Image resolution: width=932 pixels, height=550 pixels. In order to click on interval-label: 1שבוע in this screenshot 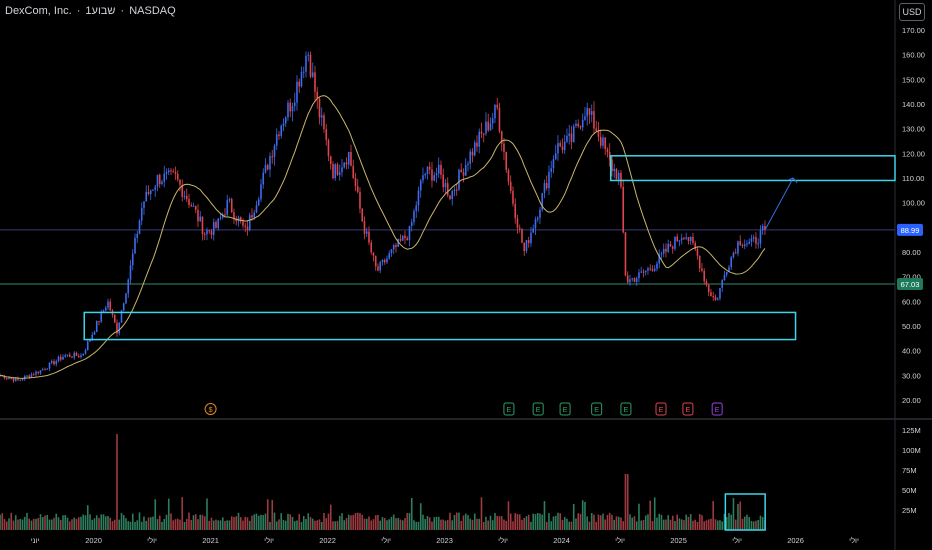, I will do `click(100, 11)`.